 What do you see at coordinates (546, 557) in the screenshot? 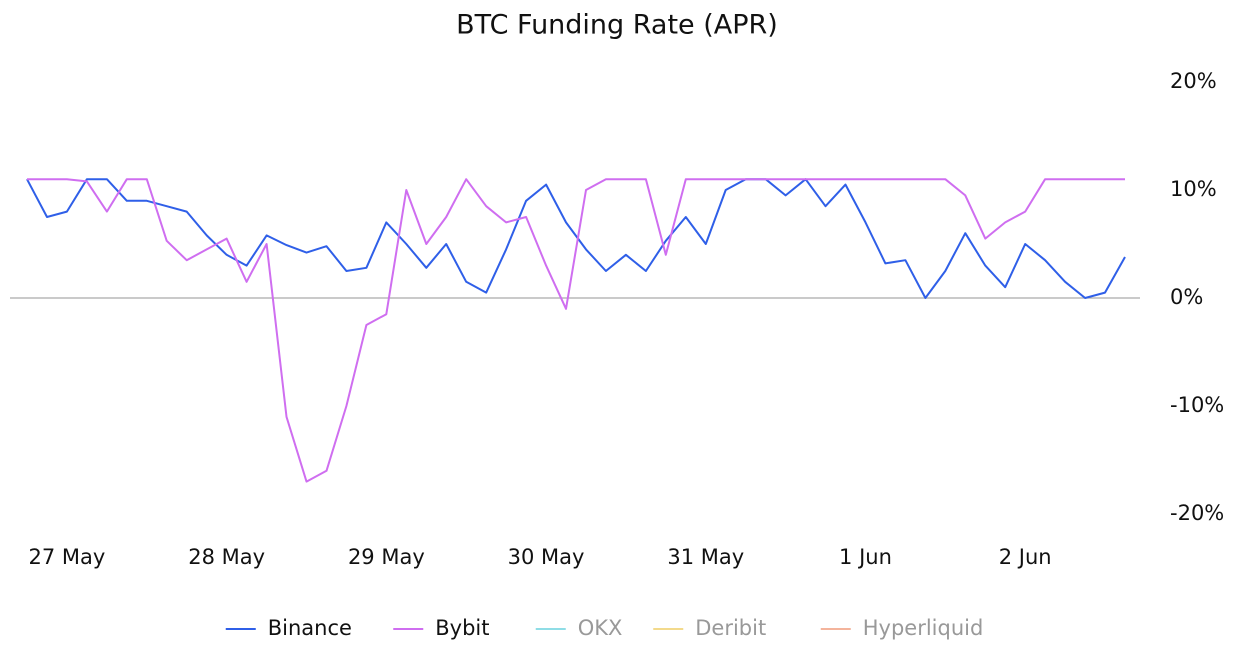
I see `x-tick-label: 30 May` at bounding box center [546, 557].